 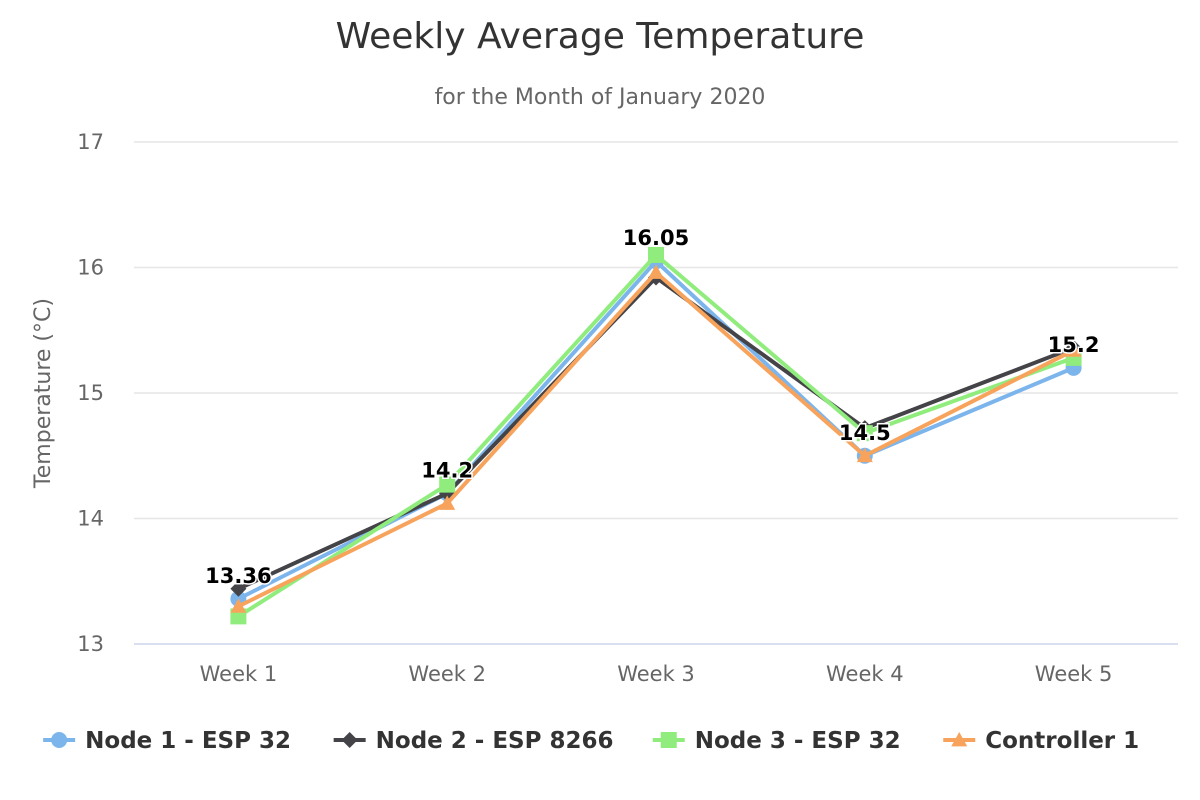 I want to click on legend-item-node-1-esp-32: Node 1 - ESP 32, so click(x=167, y=741).